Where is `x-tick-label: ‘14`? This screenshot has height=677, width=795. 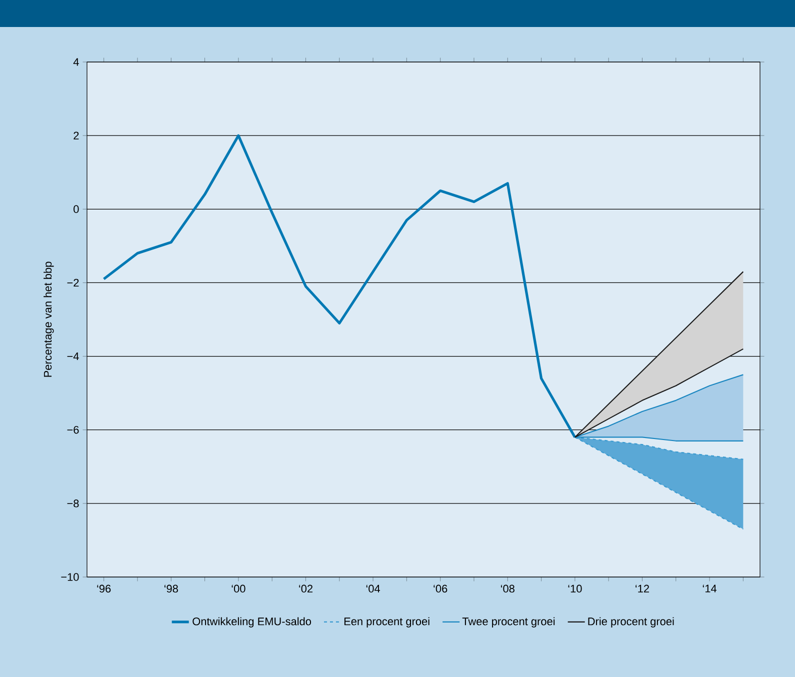 x-tick-label: ‘14 is located at coordinates (709, 588).